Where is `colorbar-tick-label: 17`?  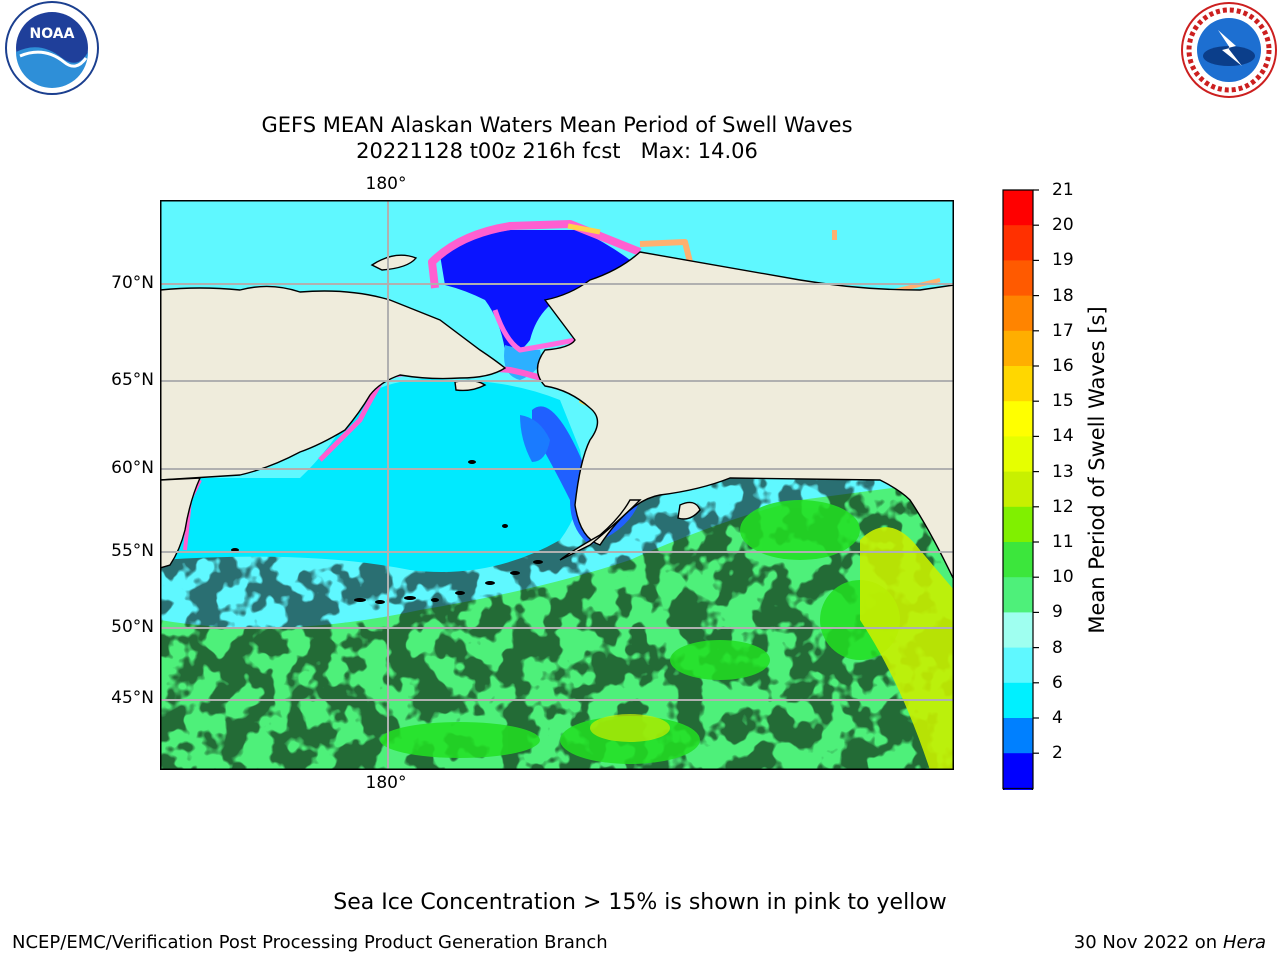 colorbar-tick-label: 17 is located at coordinates (1063, 330).